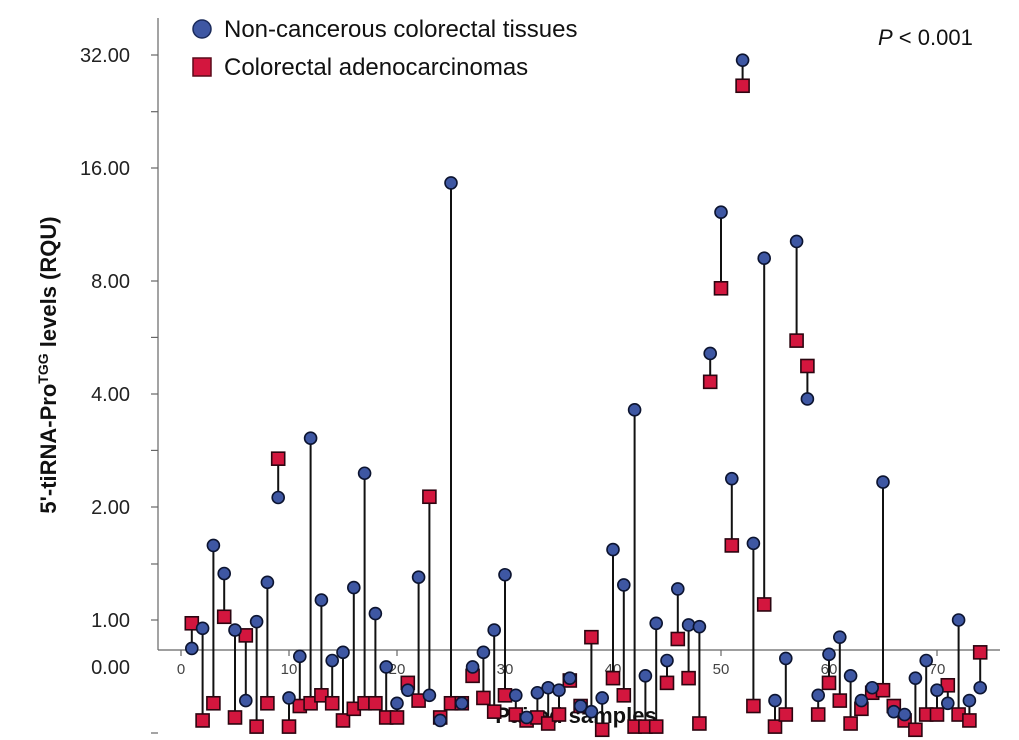 This screenshot has height=740, width=1019. Describe the element at coordinates (885, 37) in the screenshot. I see `p-value-italic: P` at that location.